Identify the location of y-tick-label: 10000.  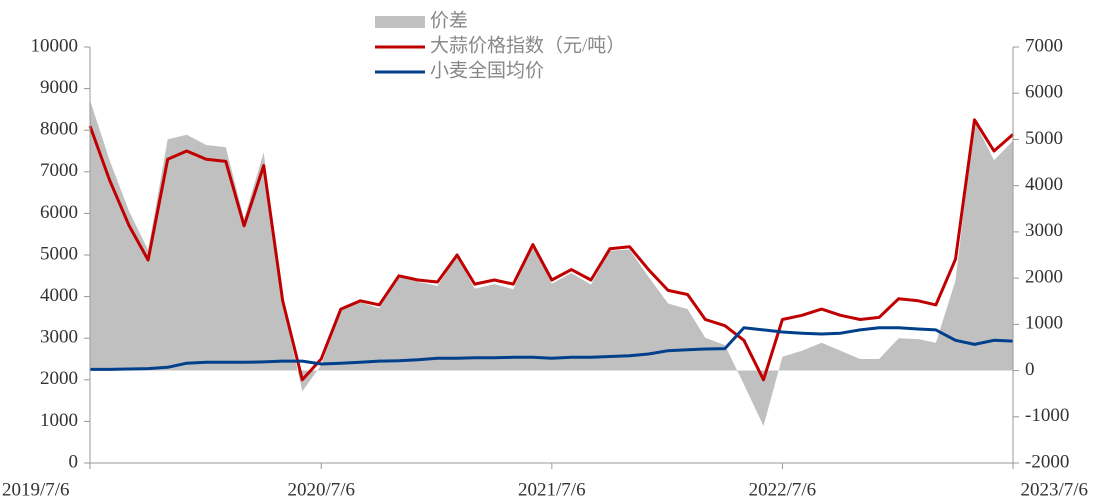
(55, 45).